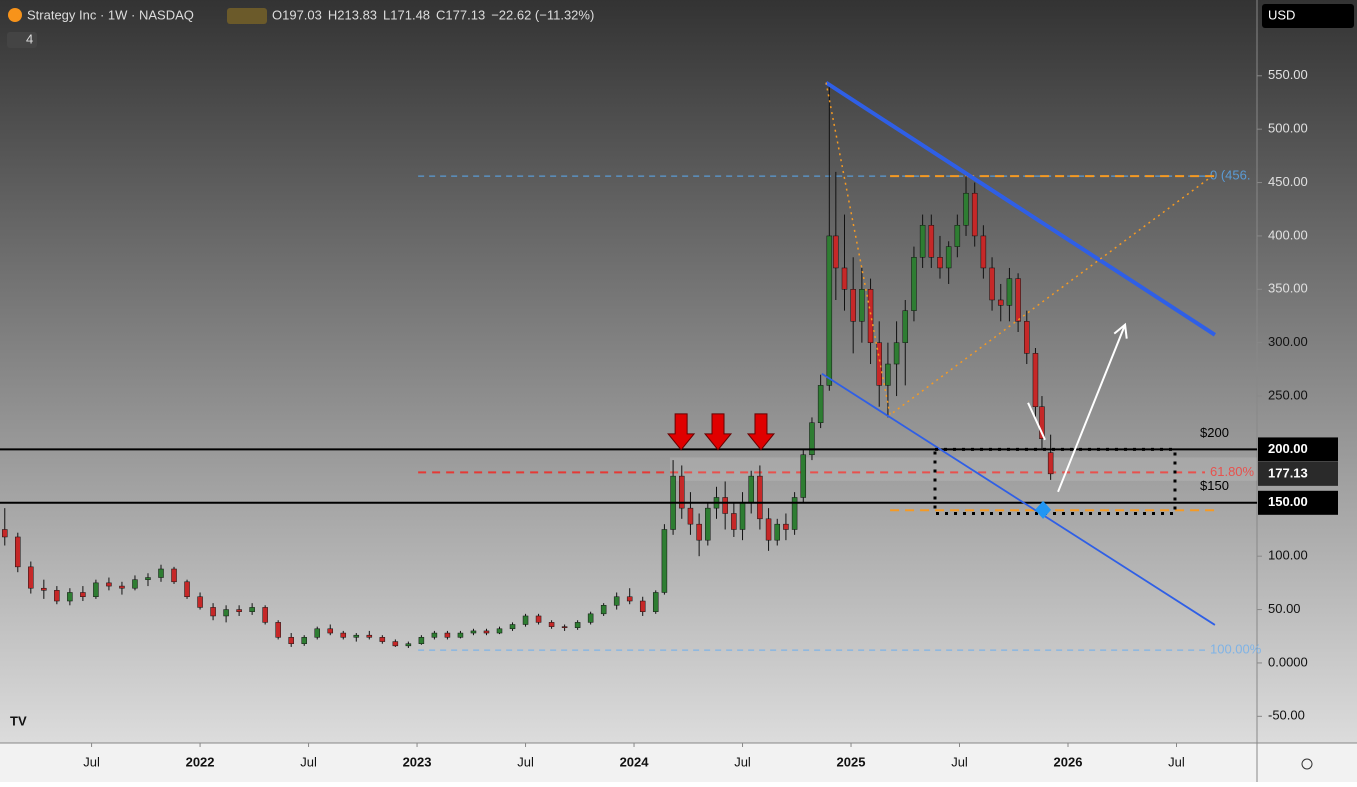  What do you see at coordinates (1236, 649) in the screenshot?
I see `fib-label: 100.00%` at bounding box center [1236, 649].